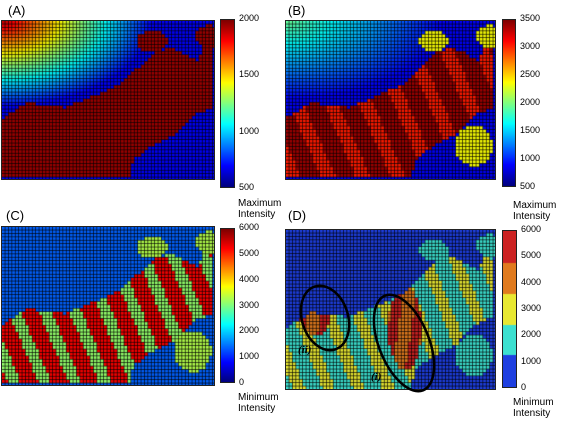 This screenshot has width=569, height=424. What do you see at coordinates (242, 382) in the screenshot?
I see `colorbar-tick-2-6: 0` at bounding box center [242, 382].